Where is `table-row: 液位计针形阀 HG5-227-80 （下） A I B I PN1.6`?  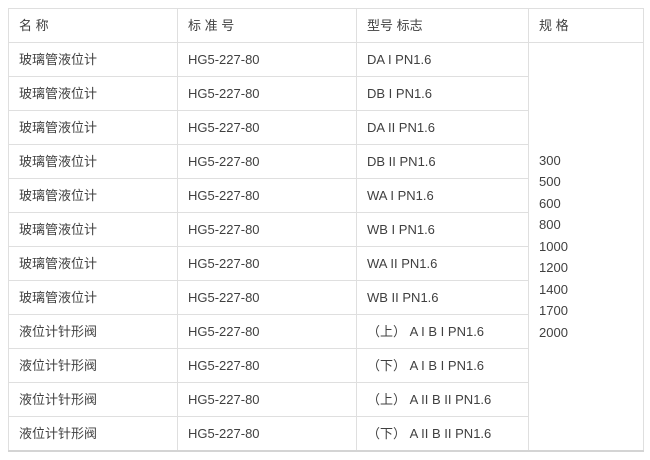
table-row: 液位计针形阀 HG5-227-80 （下） A I B I PN1.6 is located at coordinates (326, 365).